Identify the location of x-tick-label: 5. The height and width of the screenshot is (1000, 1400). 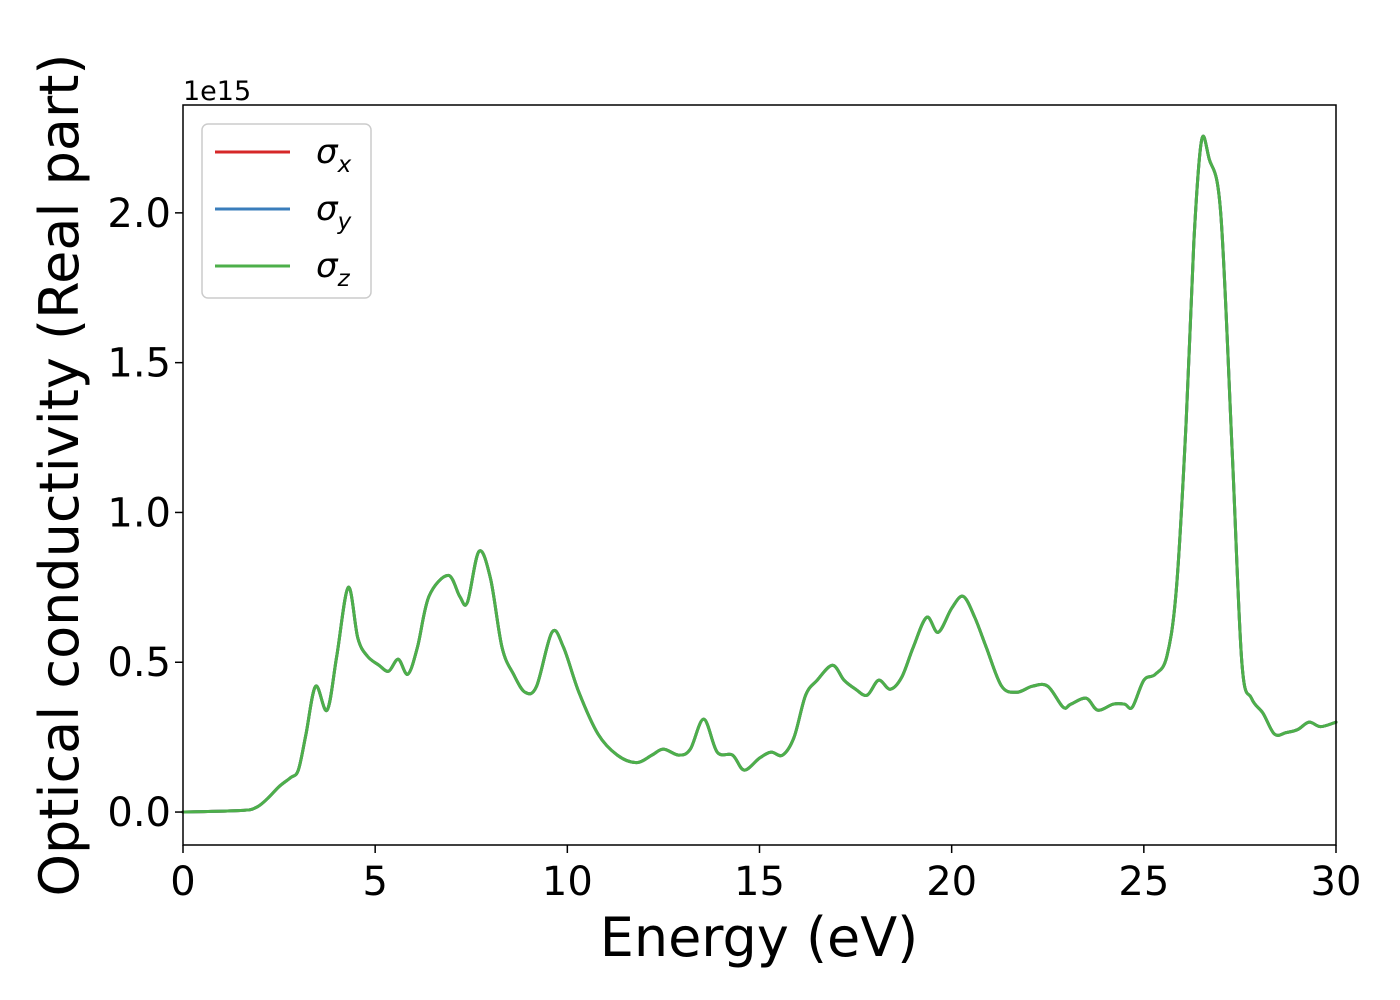
(374, 882).